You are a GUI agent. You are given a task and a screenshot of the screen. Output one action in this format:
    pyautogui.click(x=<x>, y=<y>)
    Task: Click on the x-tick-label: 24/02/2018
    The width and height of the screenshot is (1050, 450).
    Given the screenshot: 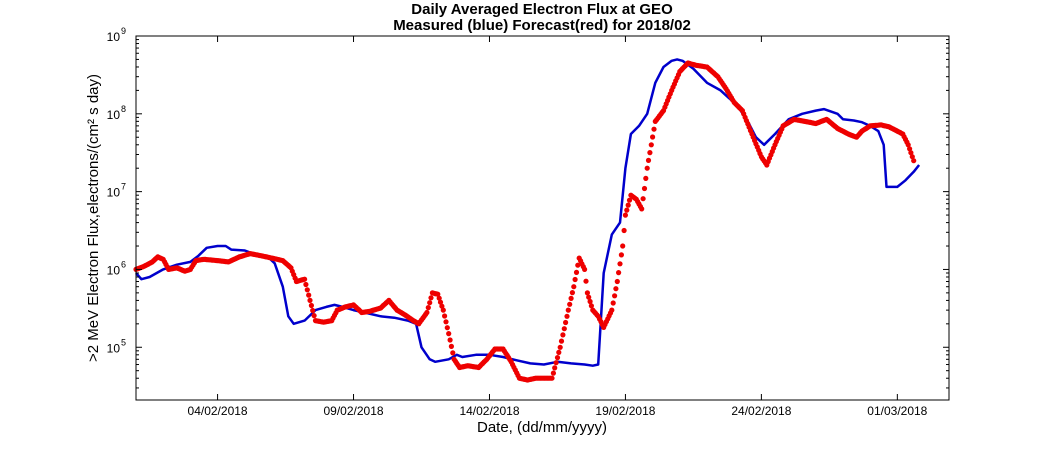 What is the action you would take?
    pyautogui.click(x=761, y=411)
    